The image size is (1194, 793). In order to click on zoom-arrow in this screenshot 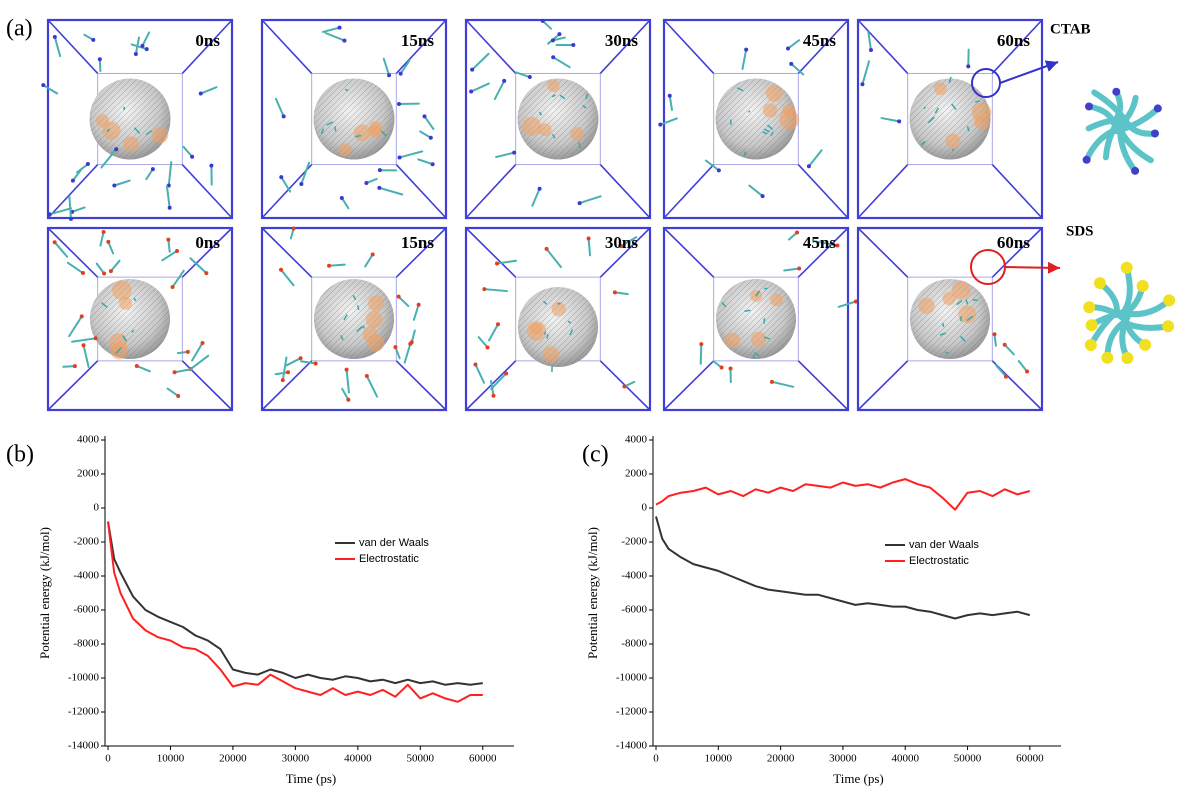, I will do `click(1032, 267)`.